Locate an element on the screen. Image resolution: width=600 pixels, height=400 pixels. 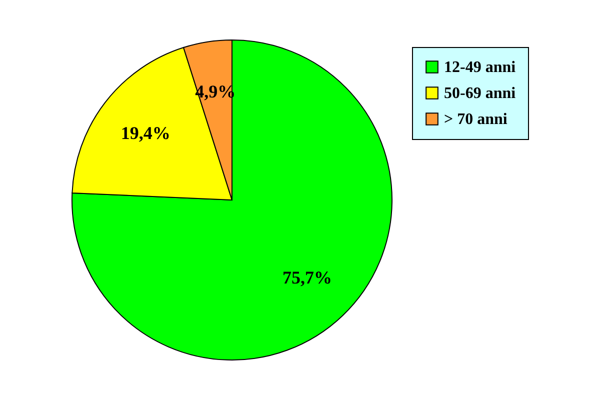
legend-label: 50-69 anni is located at coordinates (480, 93).